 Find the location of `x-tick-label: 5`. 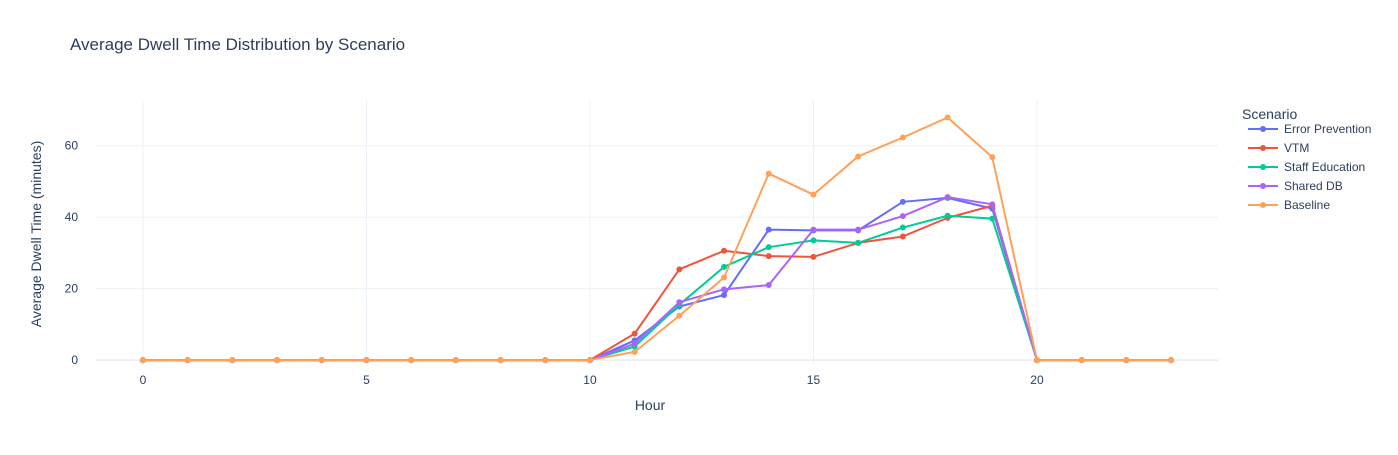

x-tick-label: 5 is located at coordinates (366, 380).